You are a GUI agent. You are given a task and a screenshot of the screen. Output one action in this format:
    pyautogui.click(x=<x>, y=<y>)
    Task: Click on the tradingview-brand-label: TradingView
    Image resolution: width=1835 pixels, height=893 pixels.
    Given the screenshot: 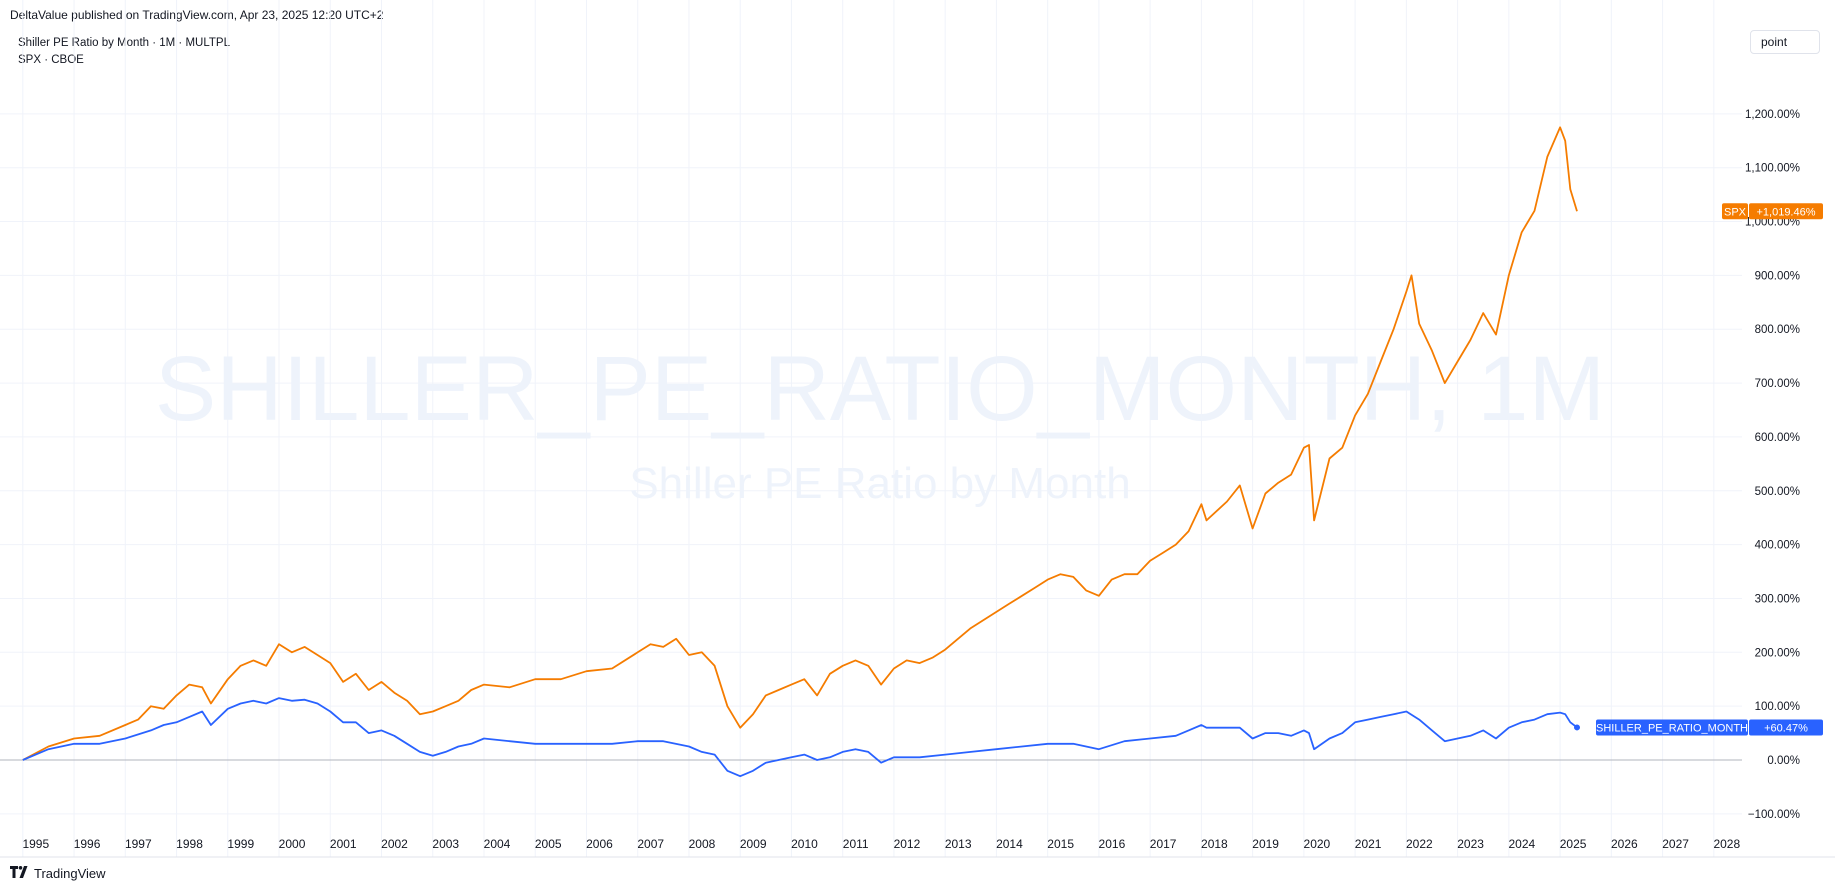 What is the action you would take?
    pyautogui.click(x=70, y=873)
    